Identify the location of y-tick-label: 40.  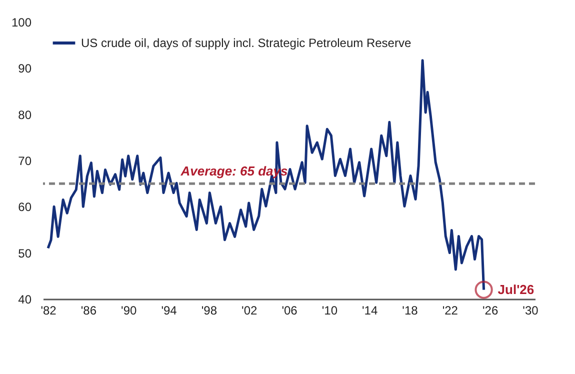
(25, 299).